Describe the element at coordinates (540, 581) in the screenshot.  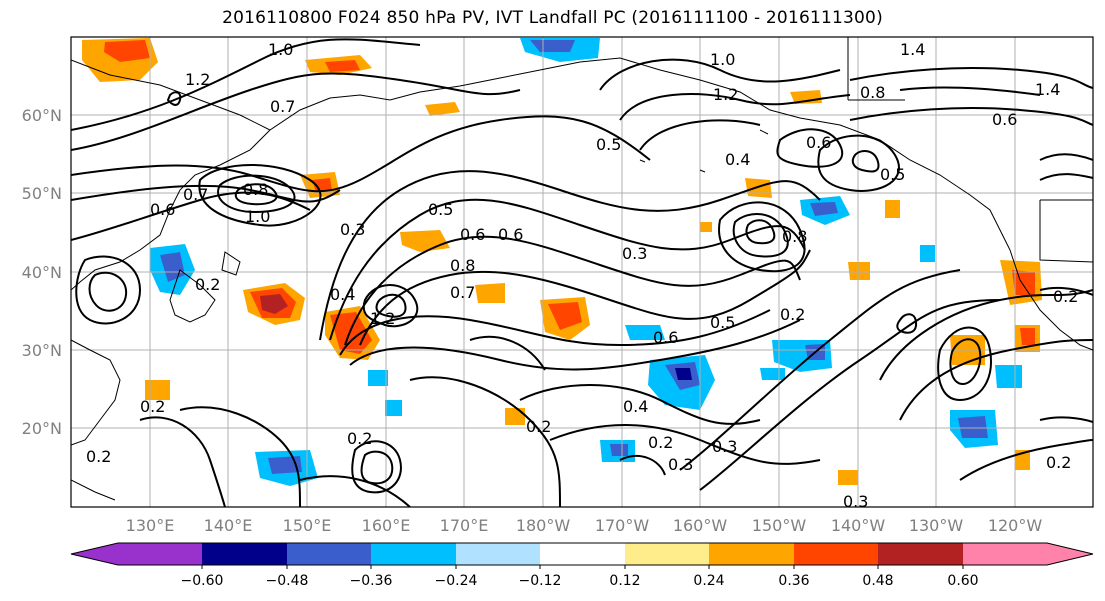
I see `colorbar-tick-label: −0.12` at that location.